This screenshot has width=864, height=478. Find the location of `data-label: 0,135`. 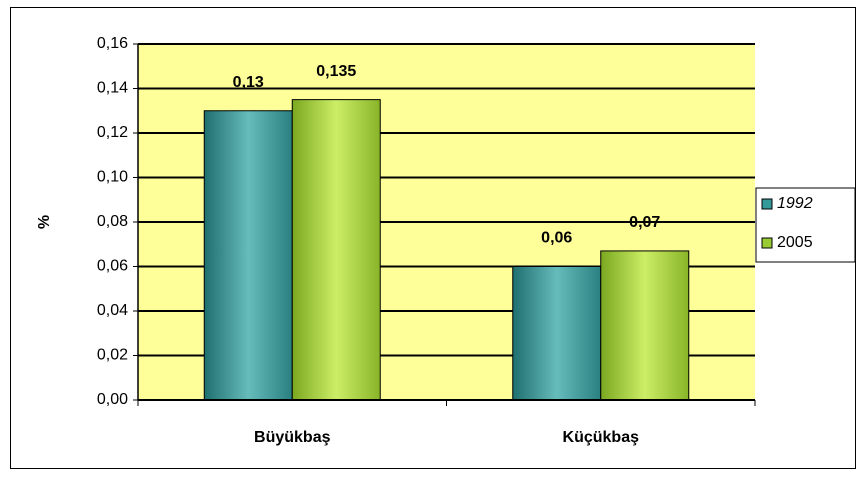

data-label: 0,135 is located at coordinates (336, 71).